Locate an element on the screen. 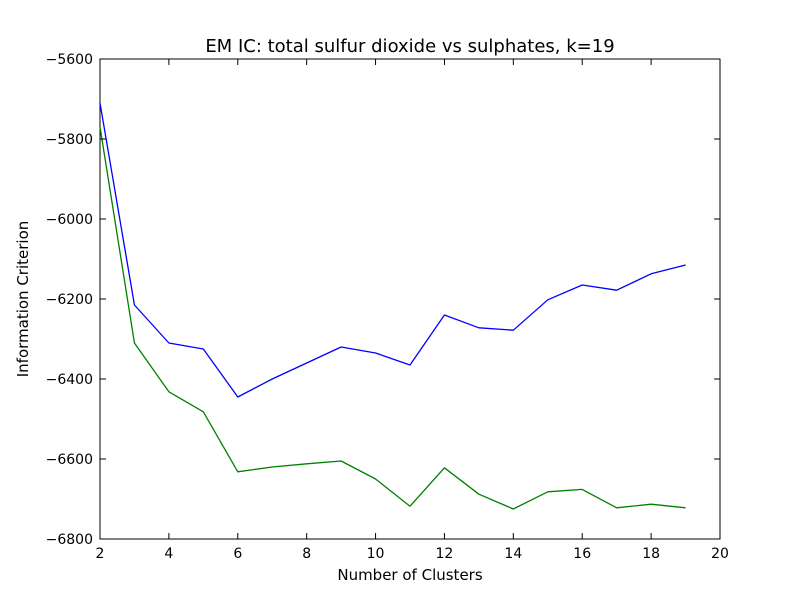 This screenshot has height=600, width=800. y-axis-title: Information Criterion is located at coordinates (23, 299).